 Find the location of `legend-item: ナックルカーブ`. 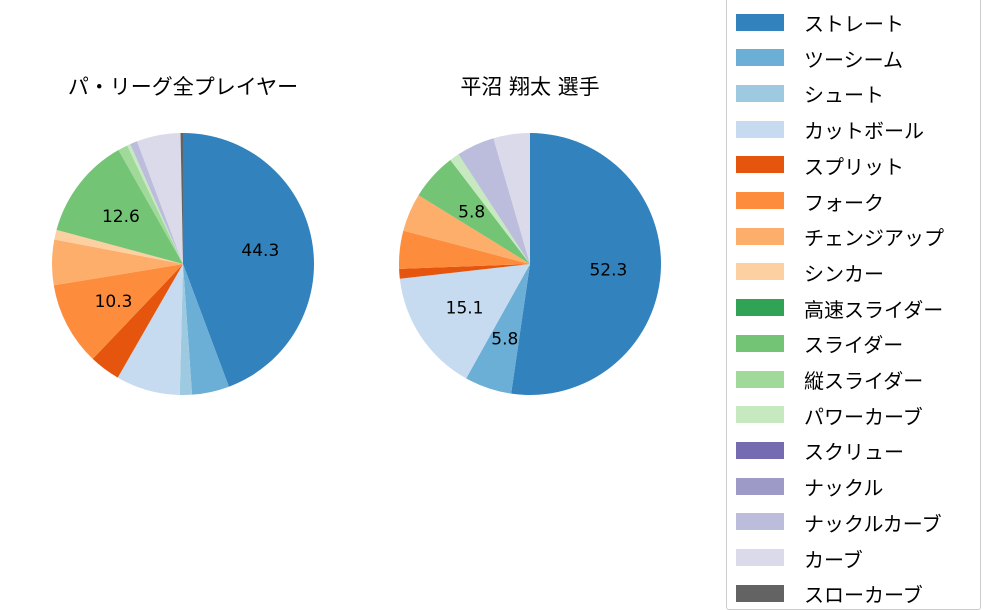

legend-item: ナックルカーブ is located at coordinates (853, 523).